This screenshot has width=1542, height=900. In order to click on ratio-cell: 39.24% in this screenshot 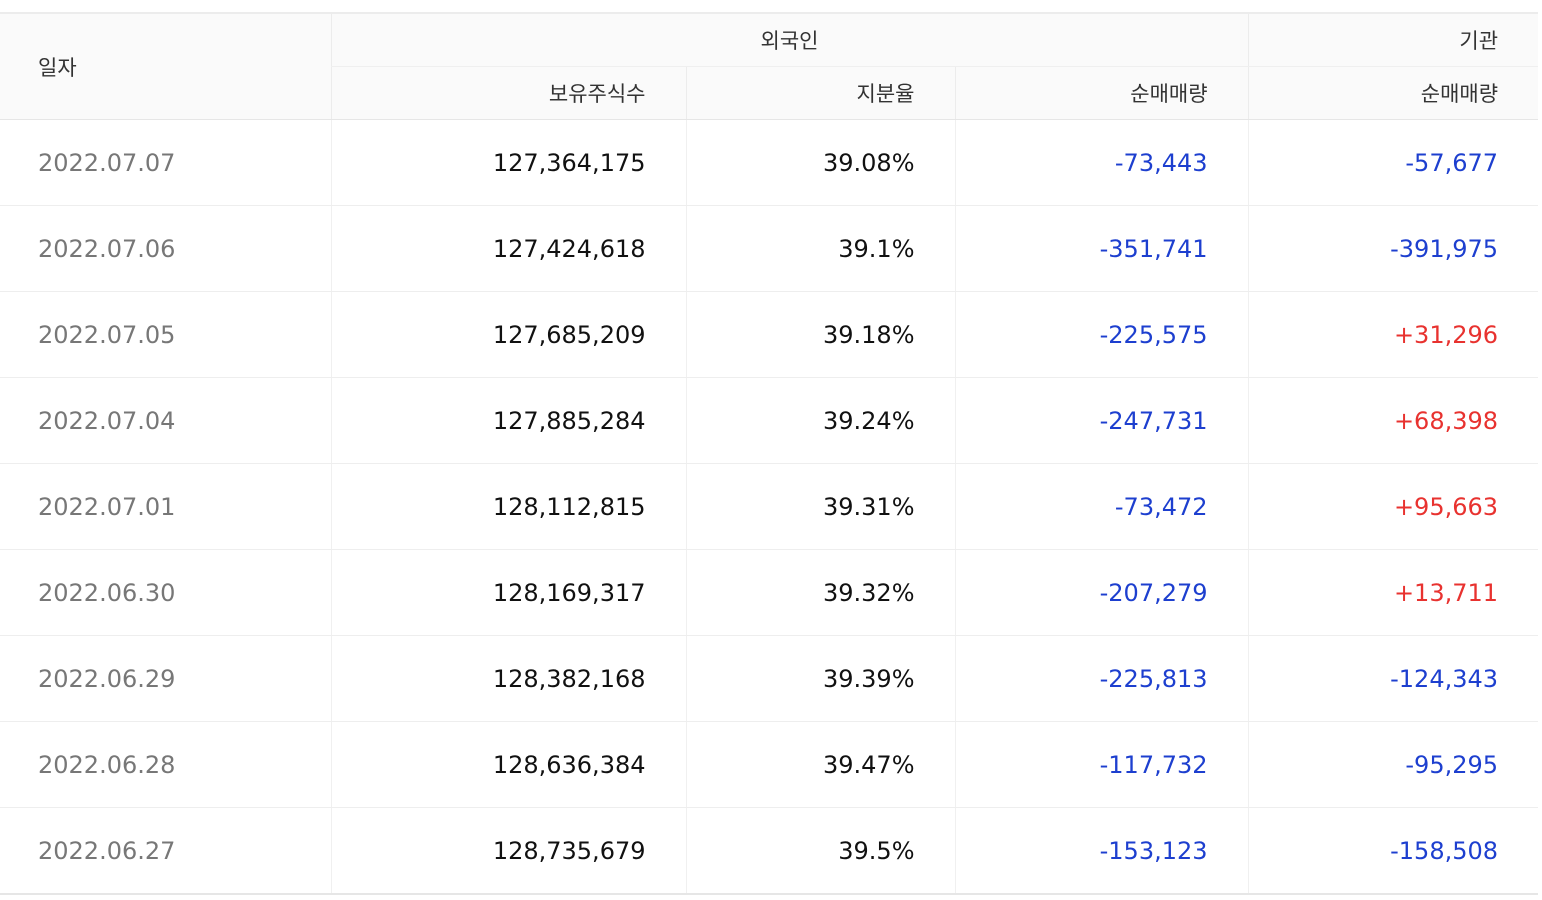, I will do `click(820, 420)`.